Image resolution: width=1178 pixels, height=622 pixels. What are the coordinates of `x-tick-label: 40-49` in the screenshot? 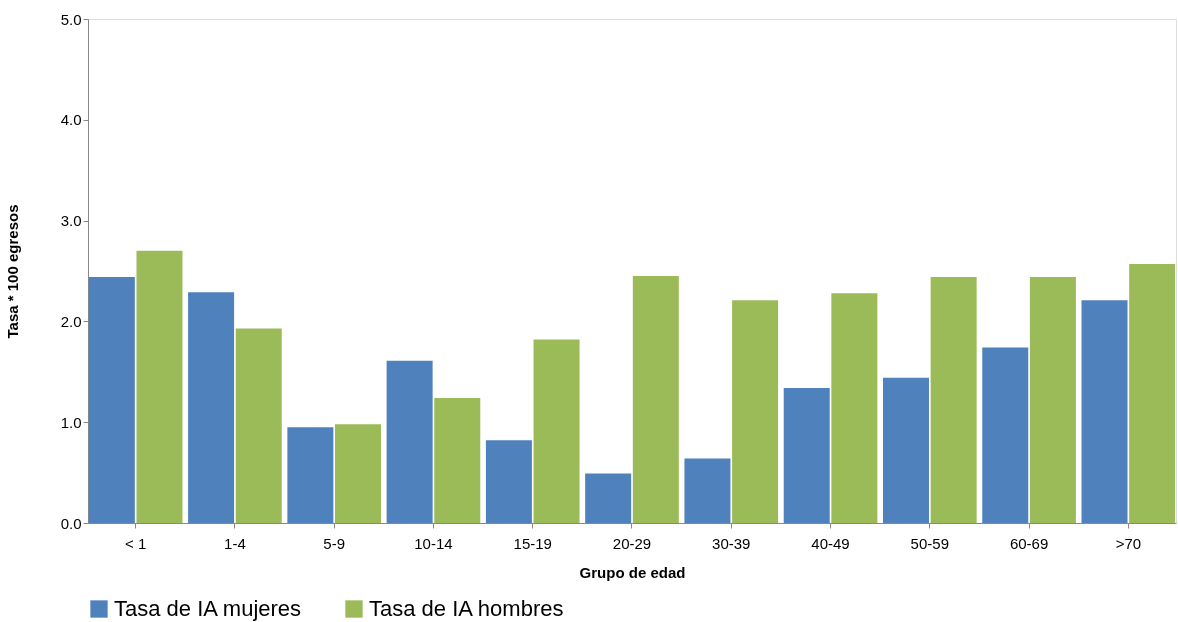 It's located at (830, 543).